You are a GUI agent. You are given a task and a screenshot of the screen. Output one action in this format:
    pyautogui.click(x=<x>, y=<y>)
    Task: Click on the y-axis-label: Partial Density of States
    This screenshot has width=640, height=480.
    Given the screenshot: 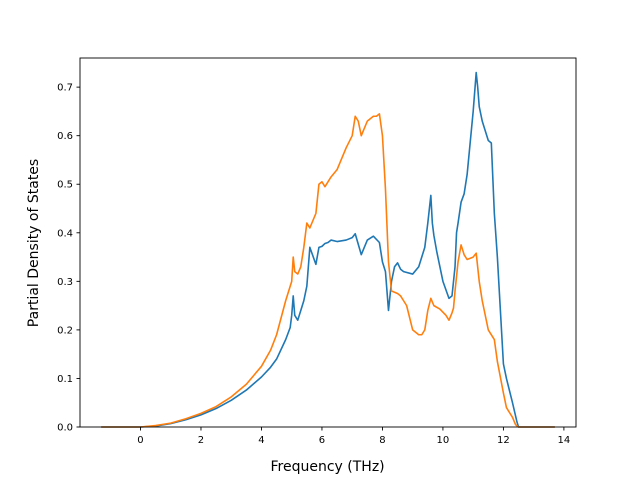 What is the action you would take?
    pyautogui.click(x=34, y=243)
    